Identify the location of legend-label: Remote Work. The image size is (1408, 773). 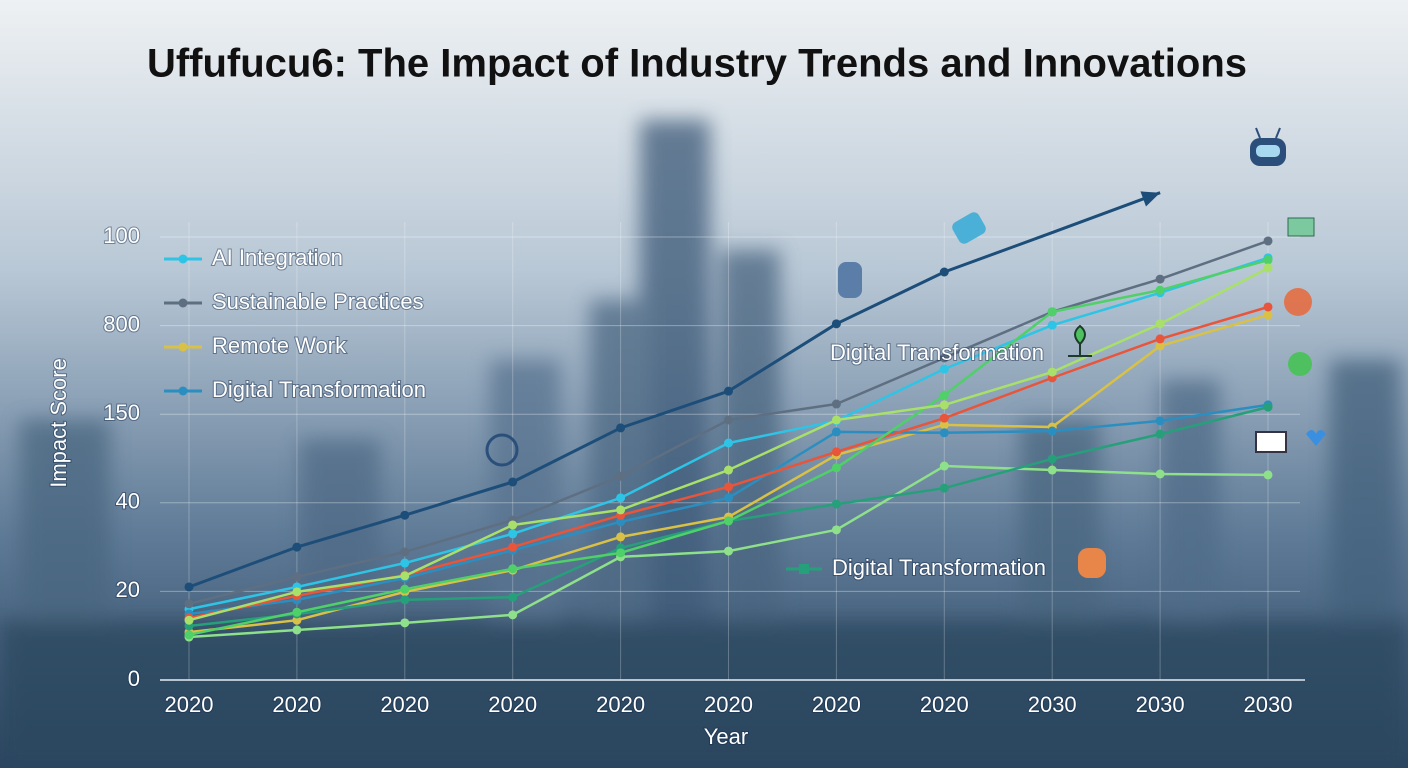
(279, 345).